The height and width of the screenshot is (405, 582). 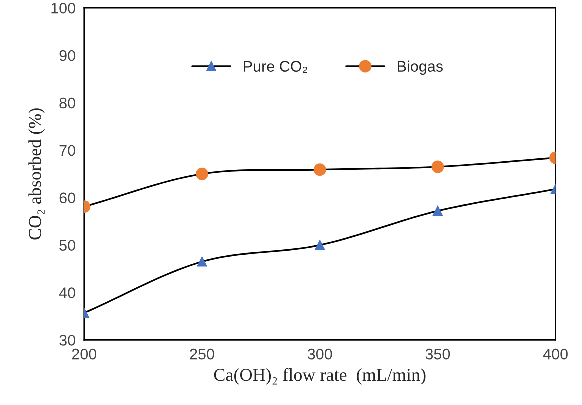 I want to click on y-tick-label: 40, so click(x=67, y=293).